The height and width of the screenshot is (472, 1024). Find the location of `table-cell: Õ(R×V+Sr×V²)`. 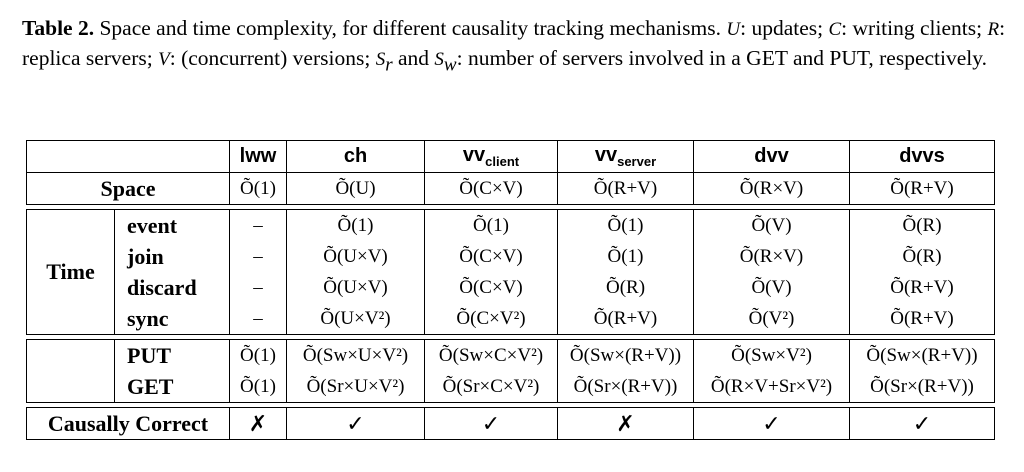

table-cell: Õ(R×V+Sr×V²) is located at coordinates (771, 387).